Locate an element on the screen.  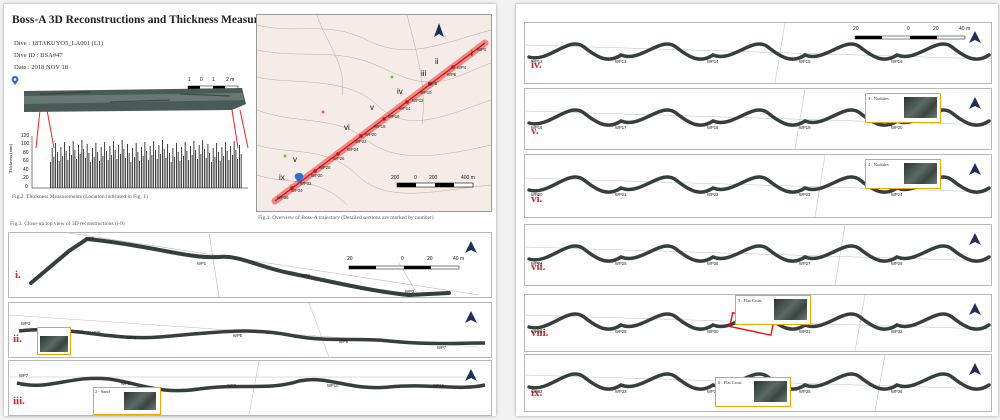
section-label-v: v. is located at coordinates (535, 131).